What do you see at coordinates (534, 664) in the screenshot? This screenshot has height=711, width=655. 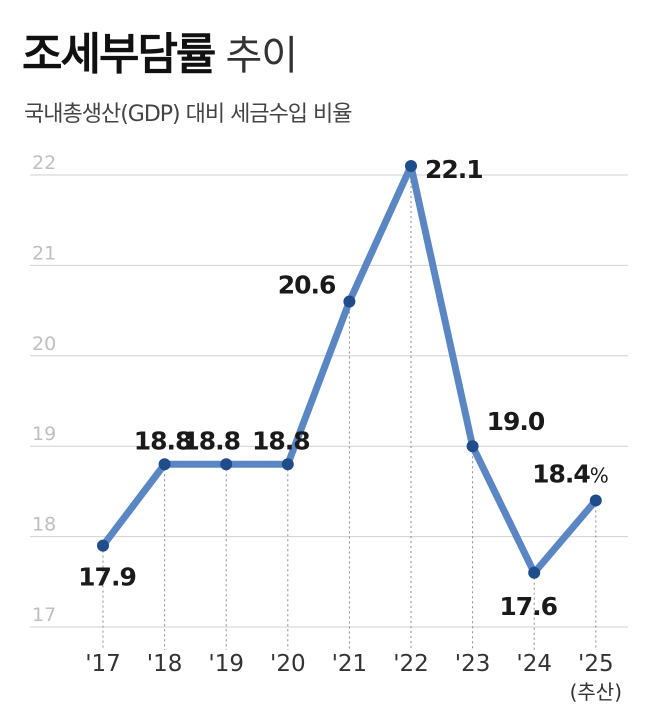 I see `x-tick-label: '24` at bounding box center [534, 664].